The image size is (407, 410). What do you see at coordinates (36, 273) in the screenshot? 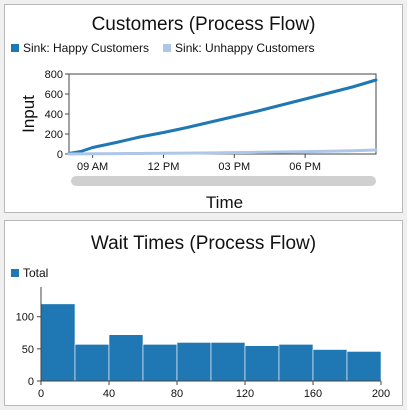
I see `legend-label: Total` at bounding box center [36, 273].